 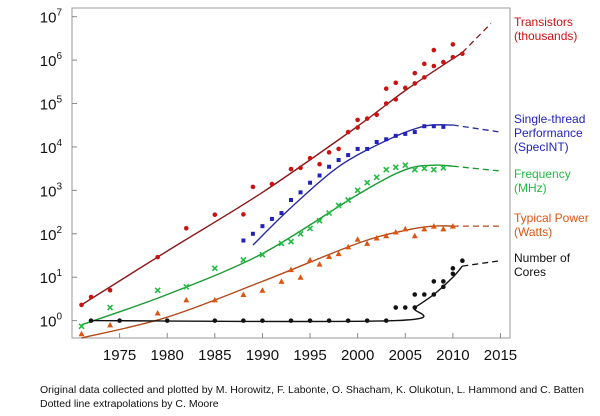 I want to click on x-tick-label: 2010, so click(x=452, y=355).